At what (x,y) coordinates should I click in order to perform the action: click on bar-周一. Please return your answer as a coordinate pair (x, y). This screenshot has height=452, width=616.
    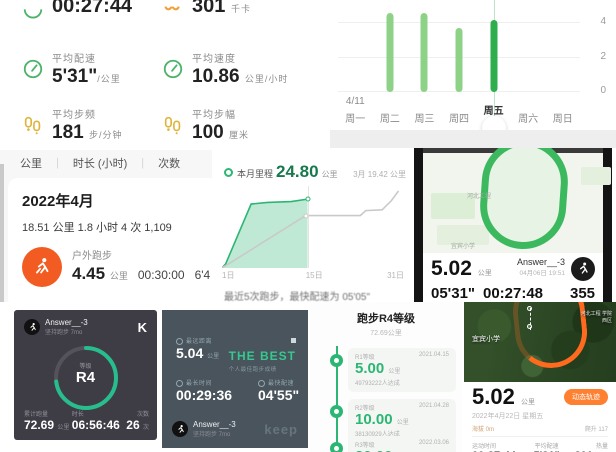
    Looking at the image, I should click on (355, 49).